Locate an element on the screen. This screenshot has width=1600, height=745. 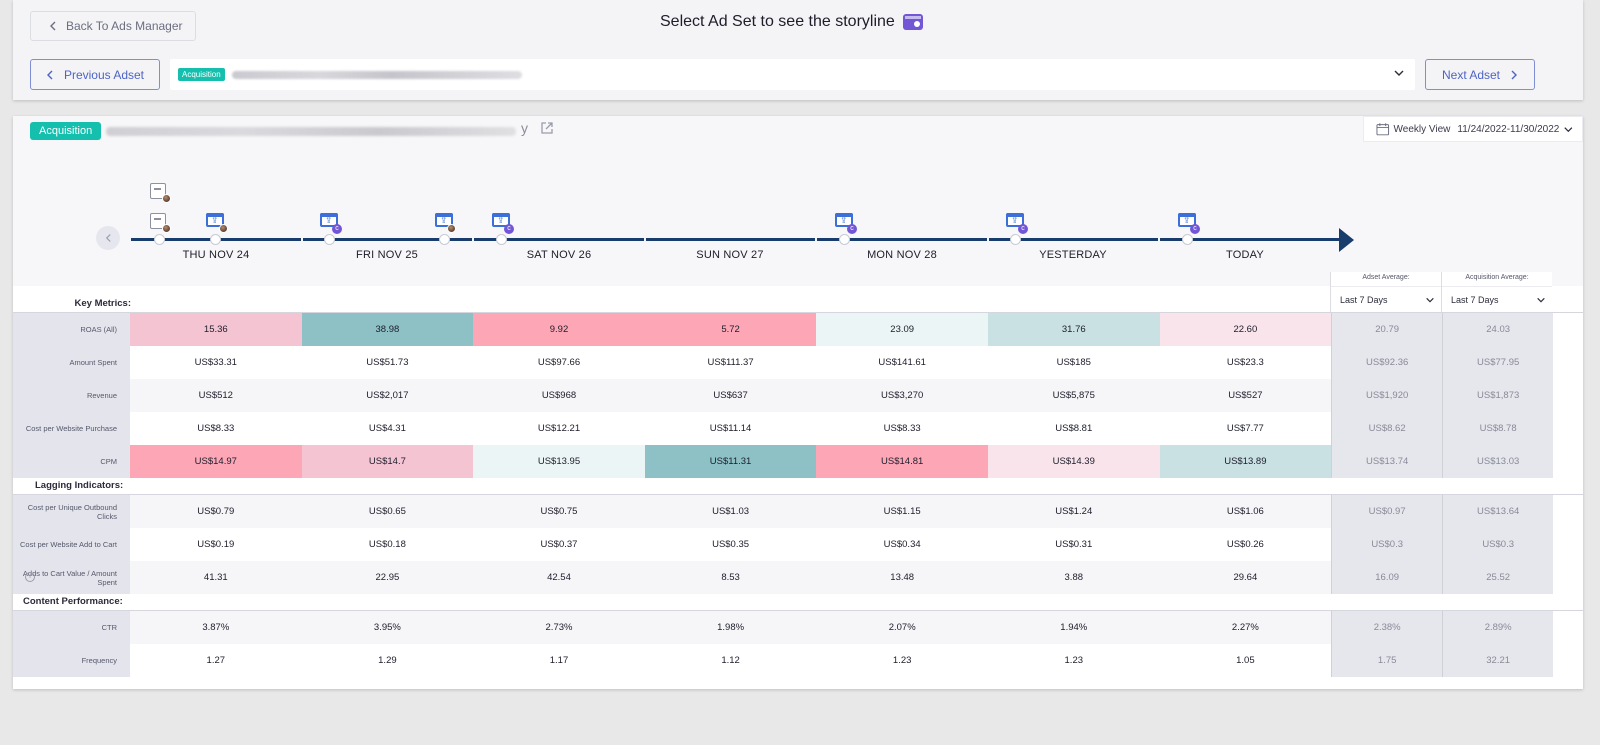
table-cell: US$14.39 is located at coordinates (1073, 461).